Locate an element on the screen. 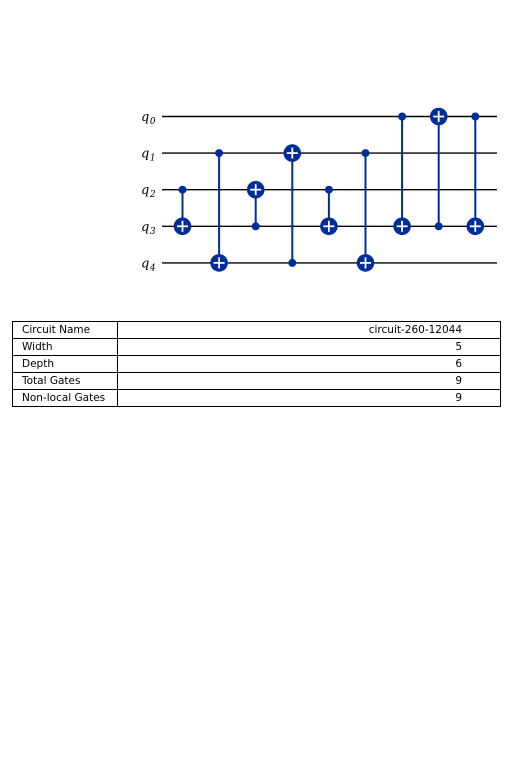 This screenshot has width=512, height=768. non-local-gates-label: Non-local Gates is located at coordinates (65, 398).